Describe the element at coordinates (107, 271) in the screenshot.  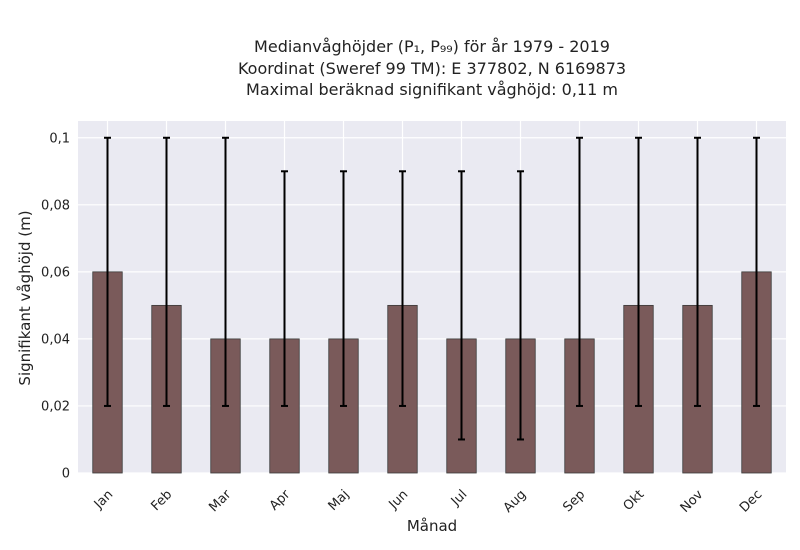
I see `error-bar-jan` at that location.